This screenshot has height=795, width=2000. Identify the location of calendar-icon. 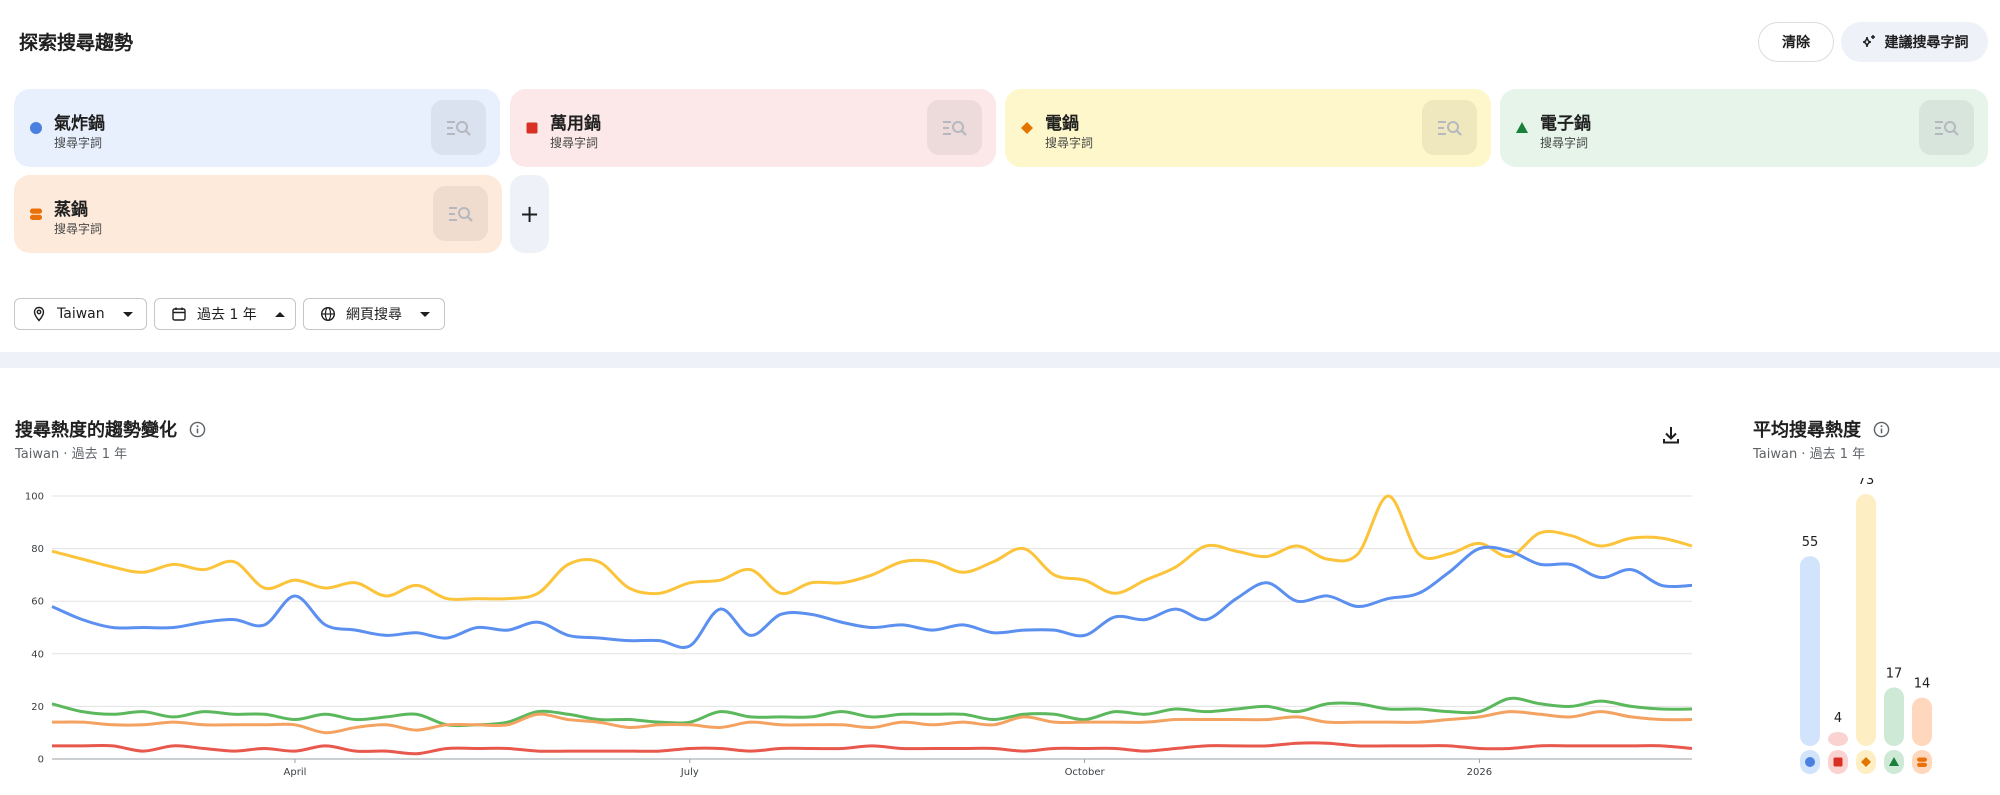
(179, 314).